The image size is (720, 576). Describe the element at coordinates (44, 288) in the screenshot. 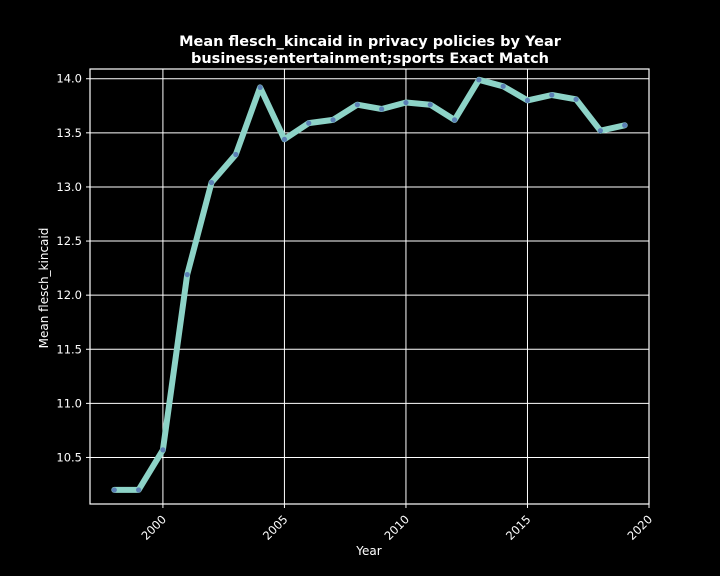

I see `y-axis-label: Mean flesch_kincaid` at that location.